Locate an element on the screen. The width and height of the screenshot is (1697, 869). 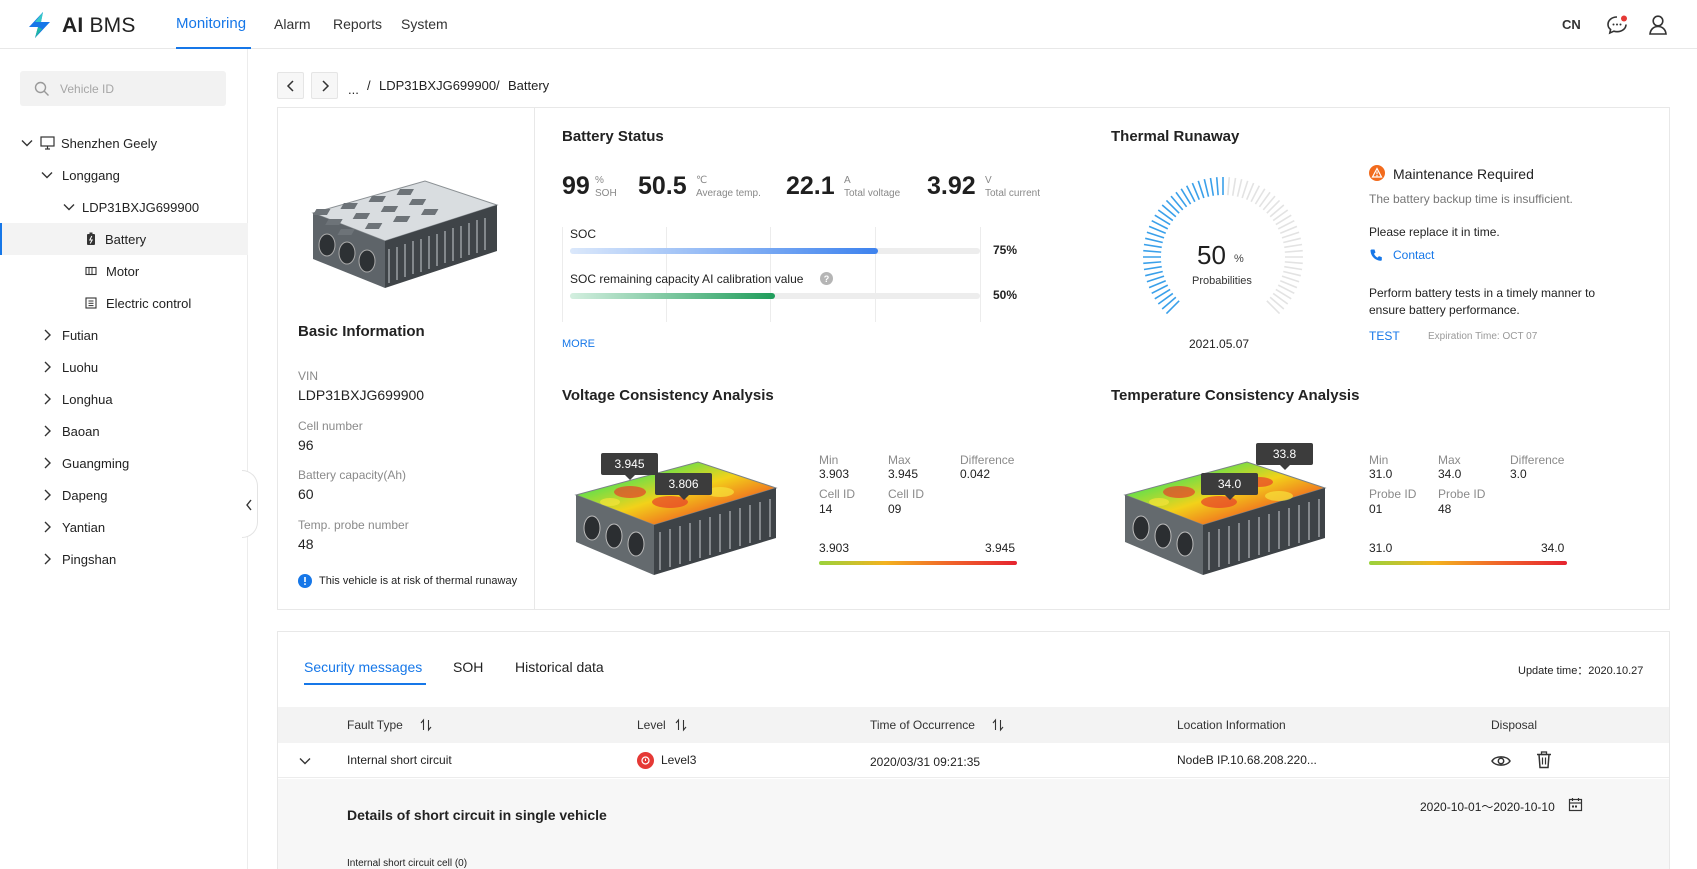
tree-node-dapeng: Dapeng is located at coordinates (74, 495).